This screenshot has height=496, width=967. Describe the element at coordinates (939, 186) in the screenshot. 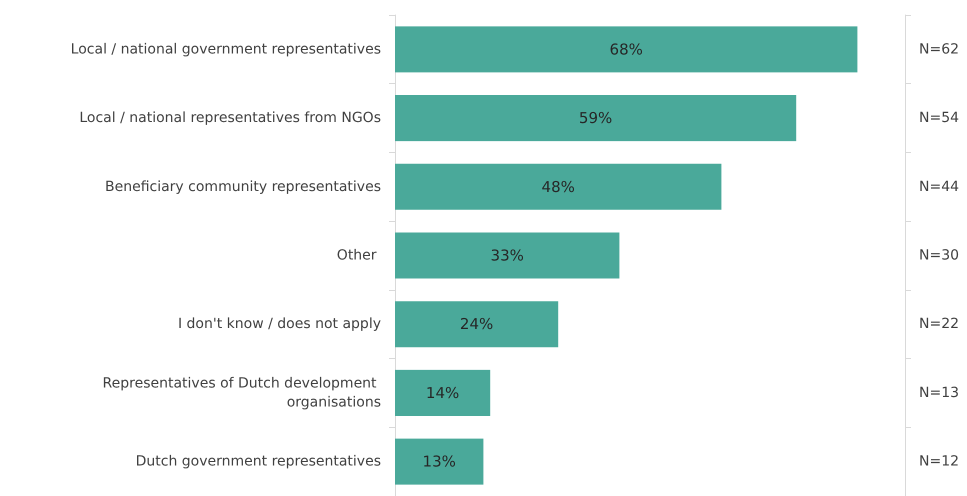

I see `y2-tick-label: N=44` at that location.